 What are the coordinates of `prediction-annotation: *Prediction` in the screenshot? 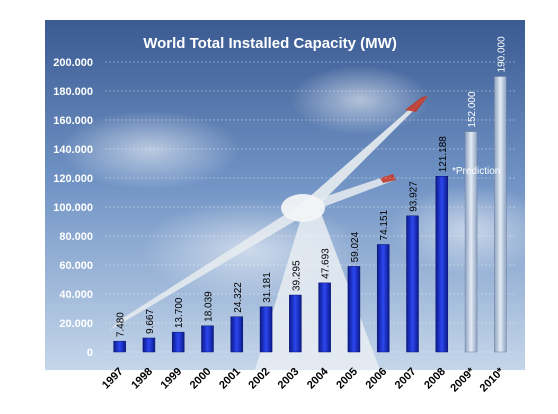 It's located at (476, 171).